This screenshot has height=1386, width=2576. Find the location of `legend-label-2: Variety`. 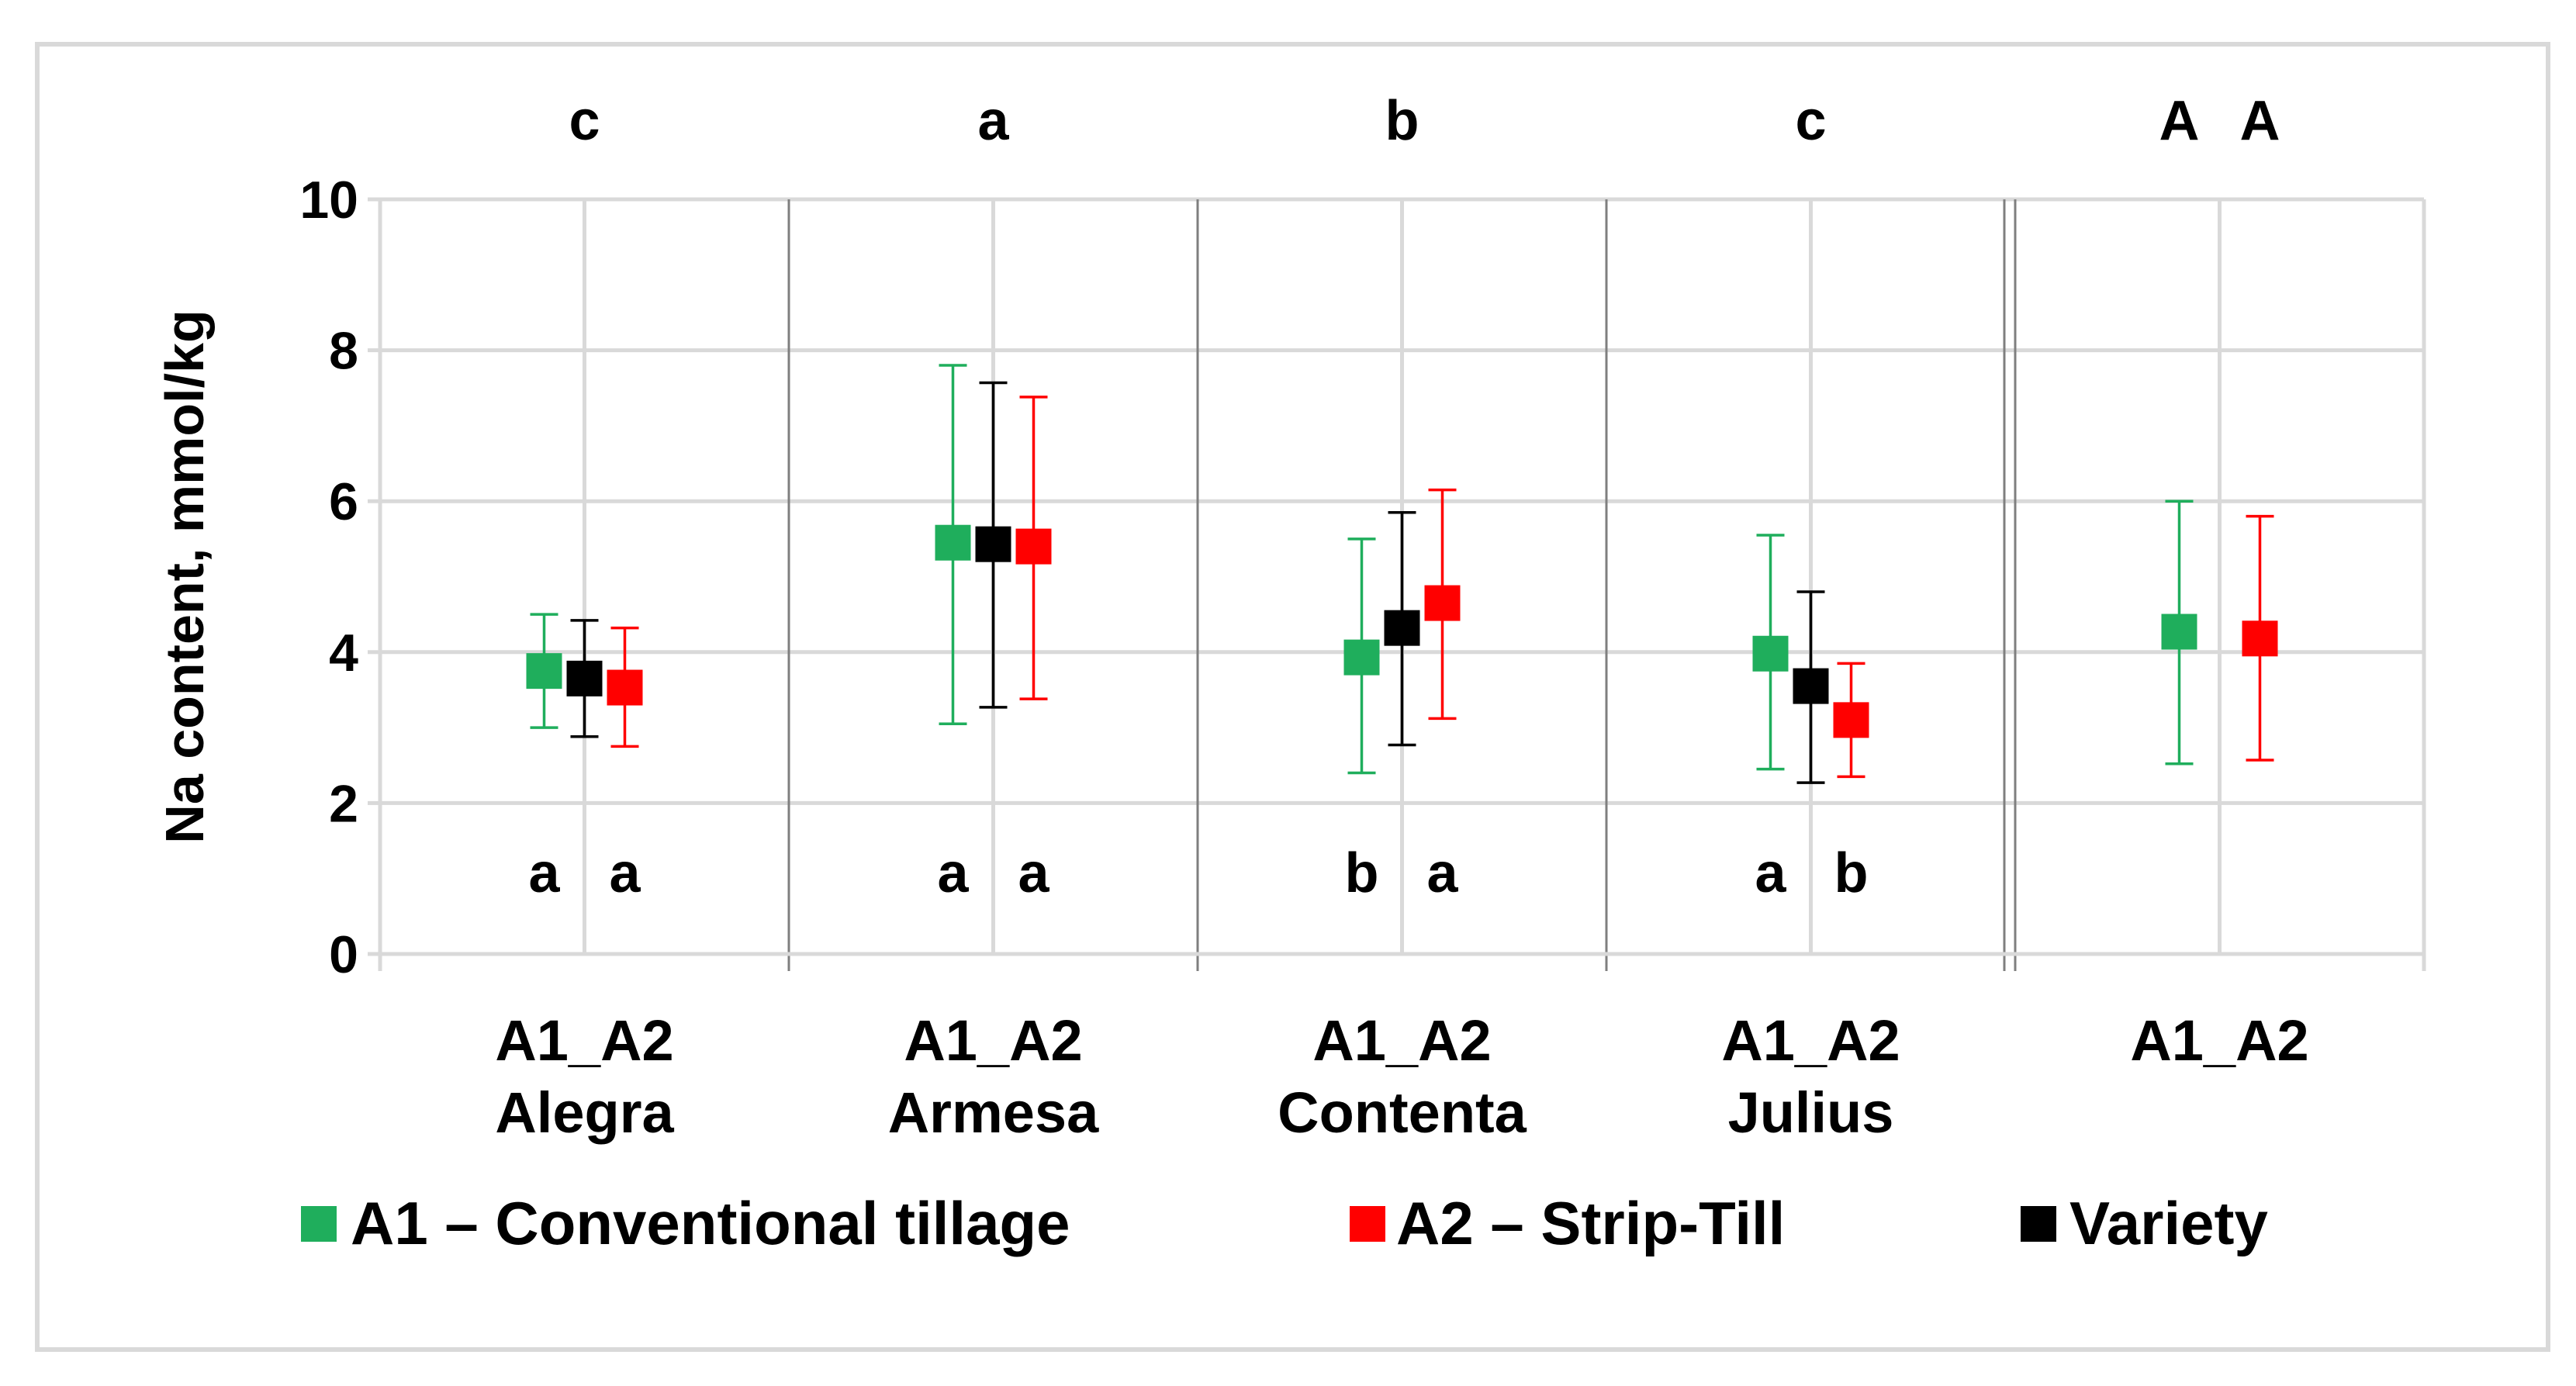

legend-label-2: Variety is located at coordinates (2168, 1223).